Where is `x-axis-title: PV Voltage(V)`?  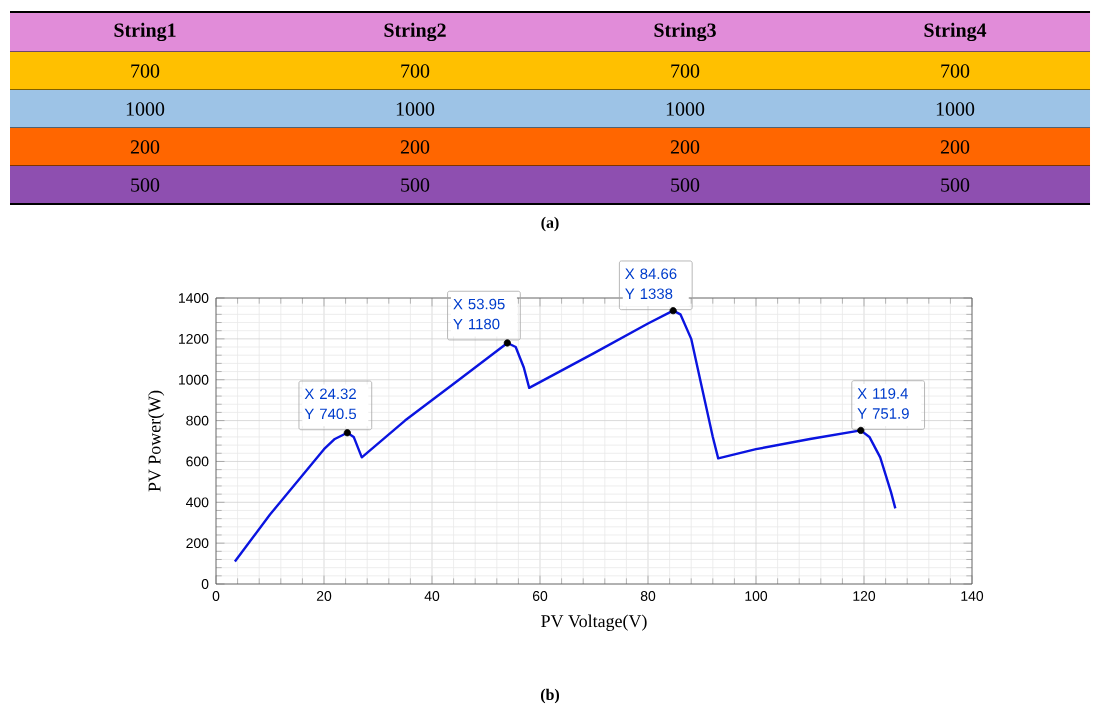
x-axis-title: PV Voltage(V) is located at coordinates (594, 622).